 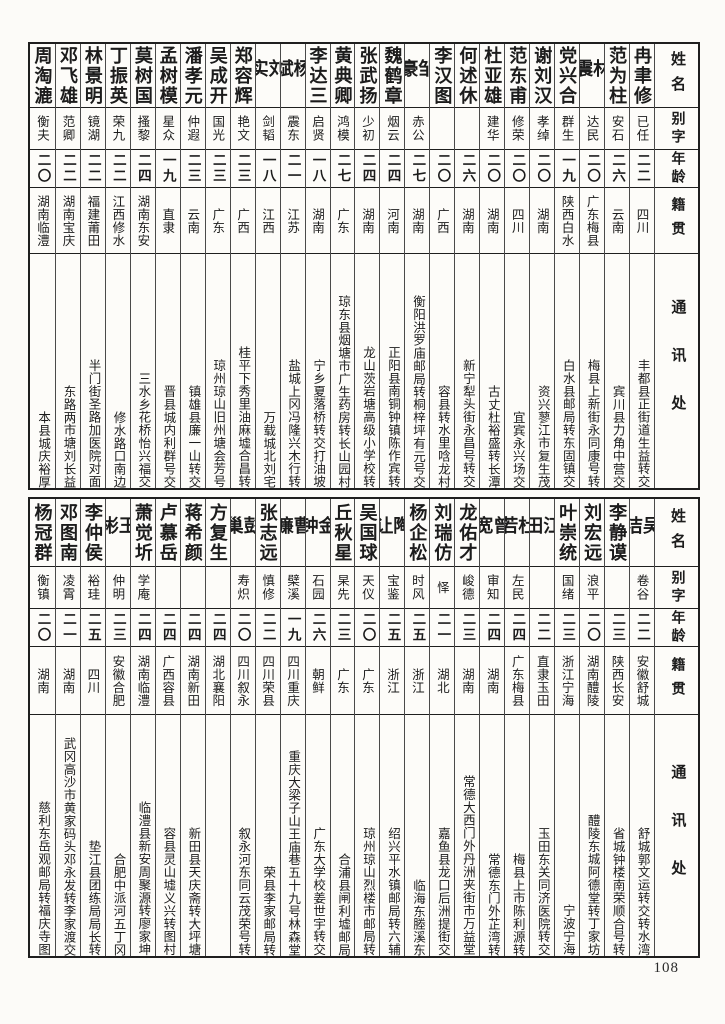 I want to click on entry-name-cell: 曾宽, so click(x=492, y=533).